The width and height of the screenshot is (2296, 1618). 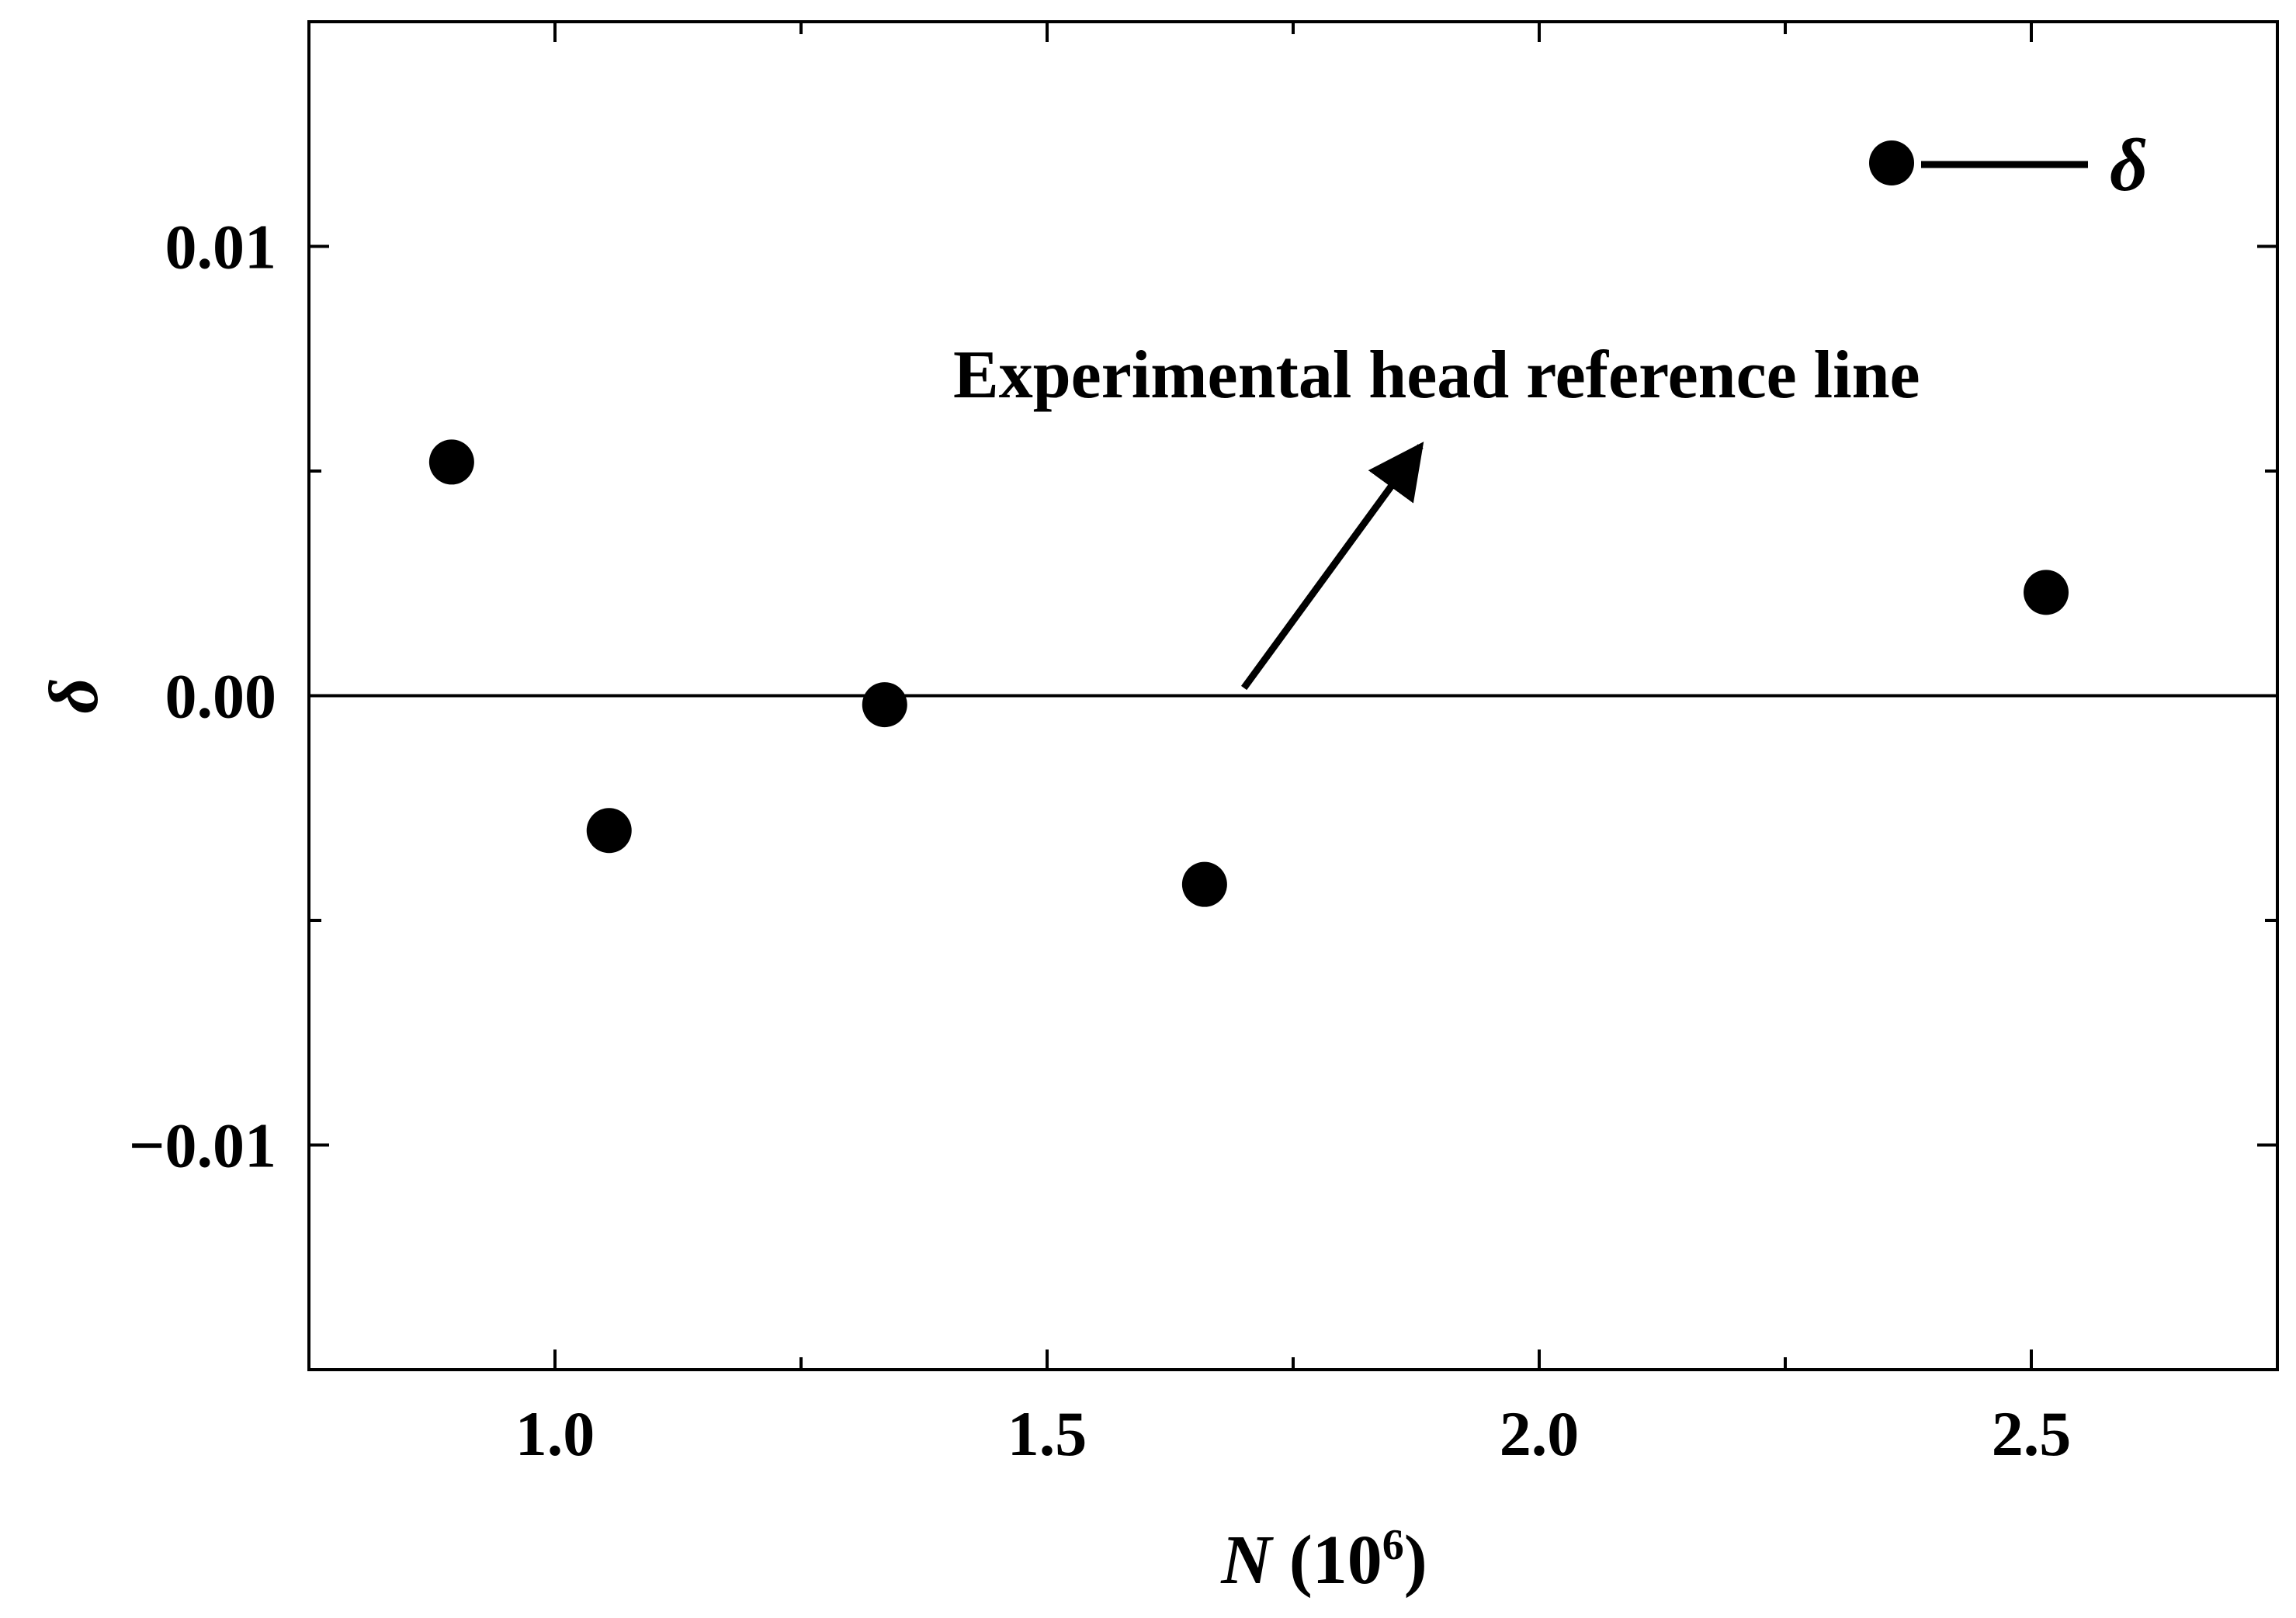 What do you see at coordinates (1247, 1560) in the screenshot?
I see `x-axis-var: N` at bounding box center [1247, 1560].